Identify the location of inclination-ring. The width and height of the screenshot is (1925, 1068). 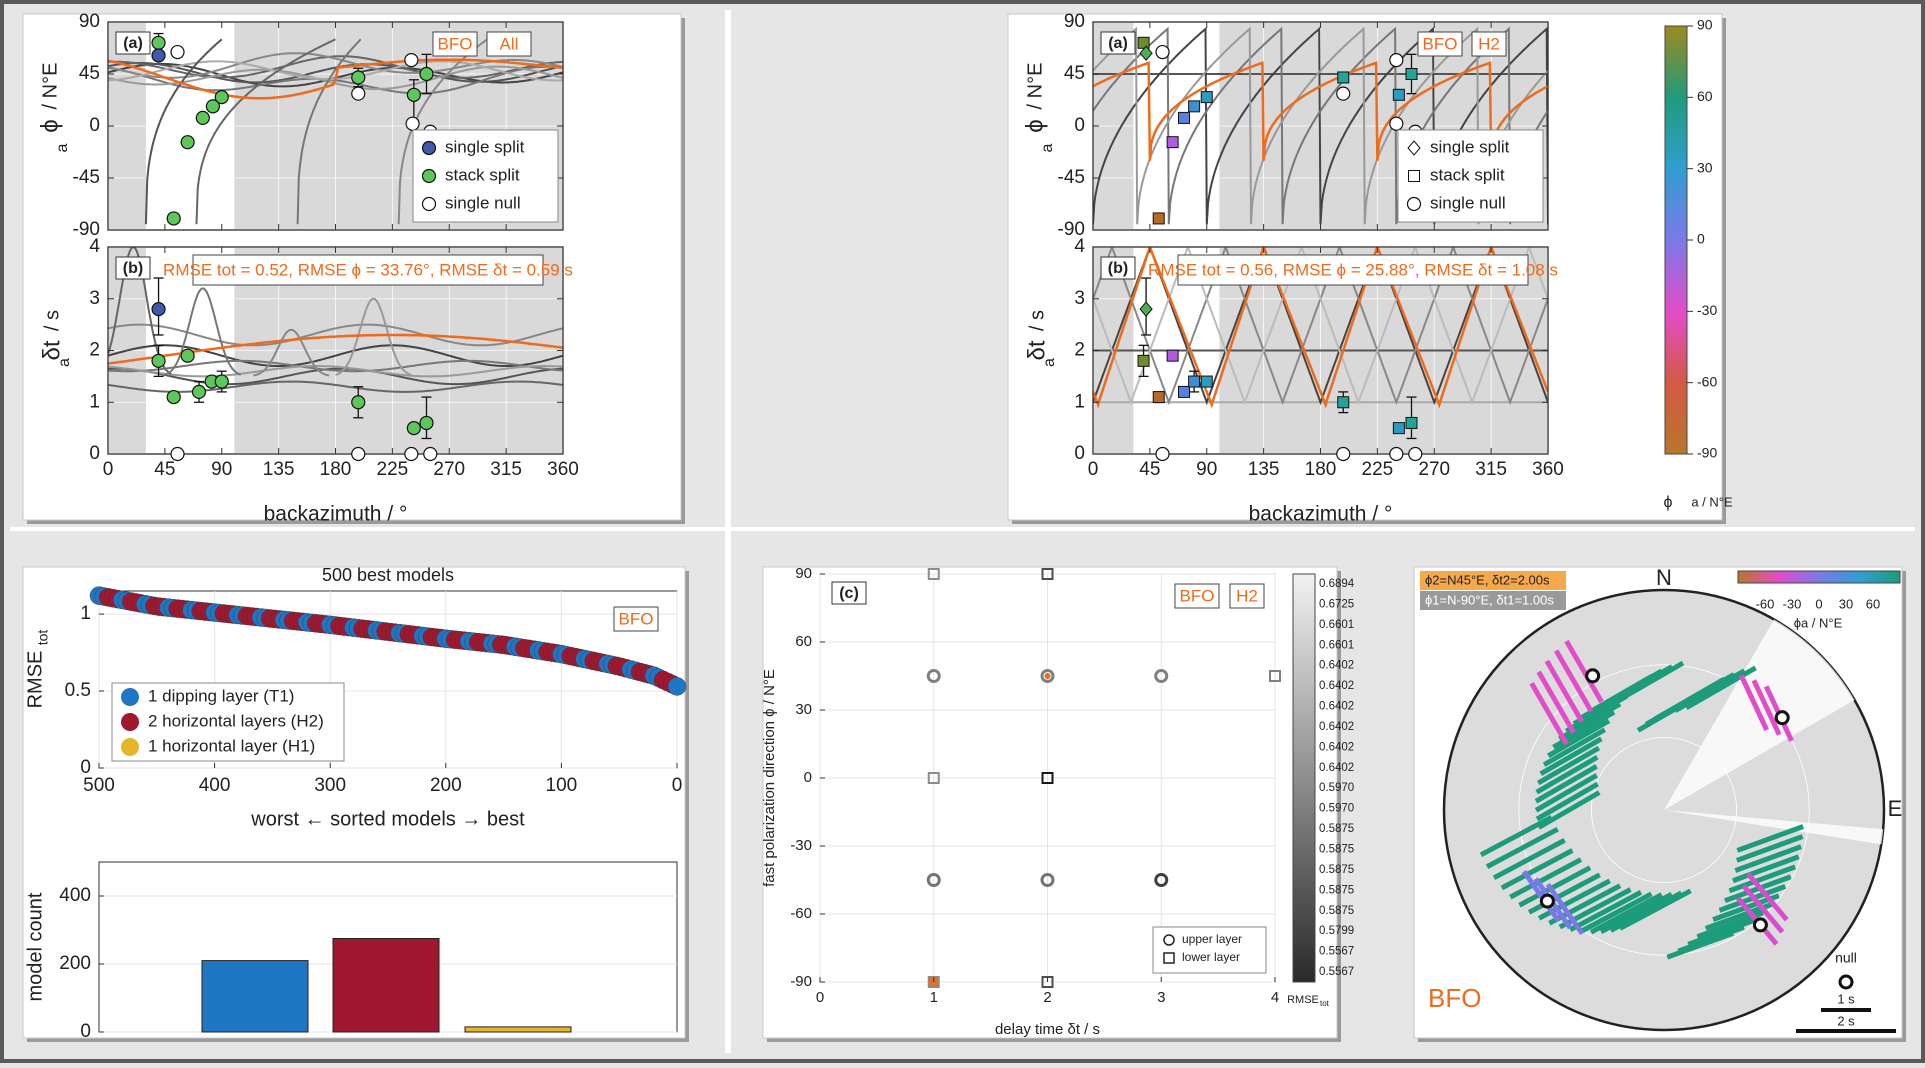
(1664, 810).